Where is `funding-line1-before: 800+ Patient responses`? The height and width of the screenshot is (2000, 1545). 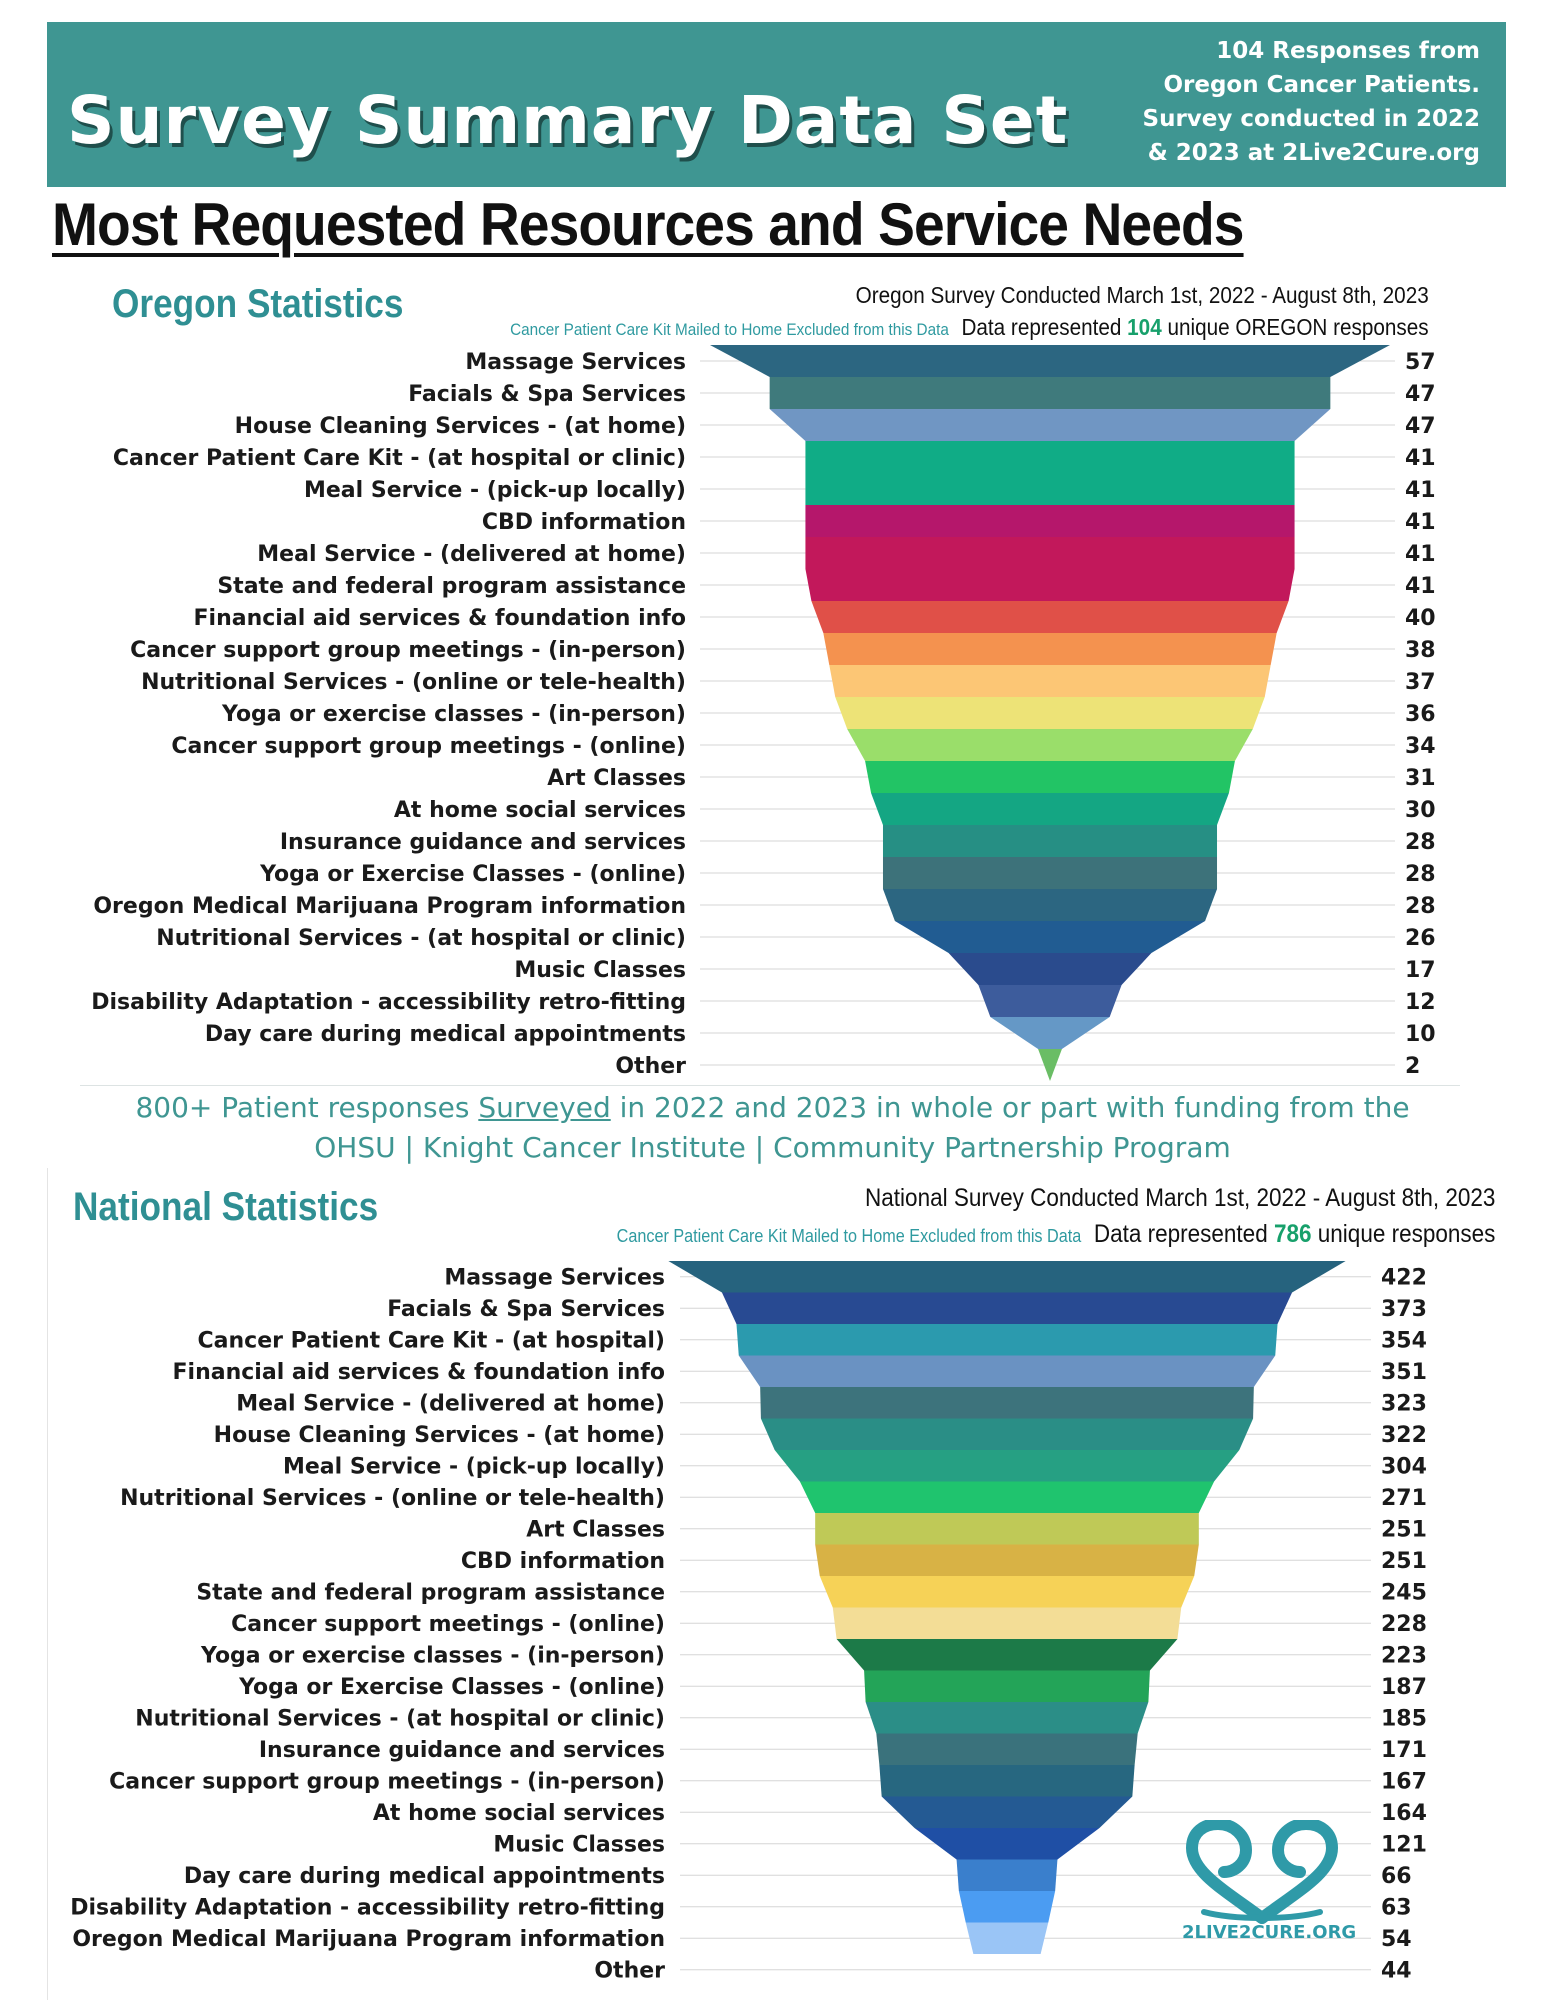 funding-line1-before: 800+ Patient responses is located at coordinates (302, 1107).